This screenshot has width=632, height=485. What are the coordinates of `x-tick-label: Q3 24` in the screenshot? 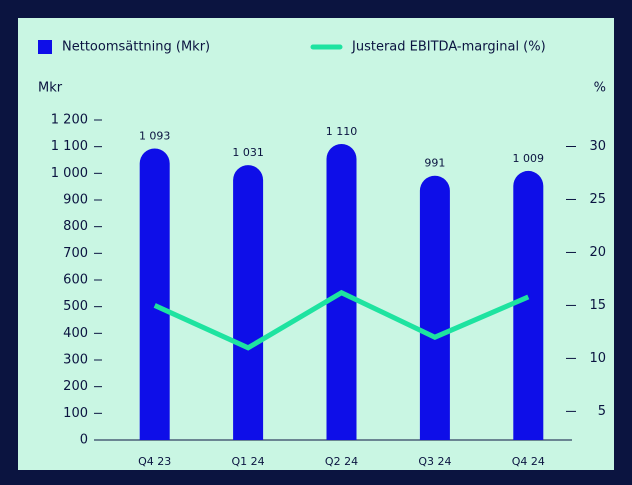 It's located at (434, 461).